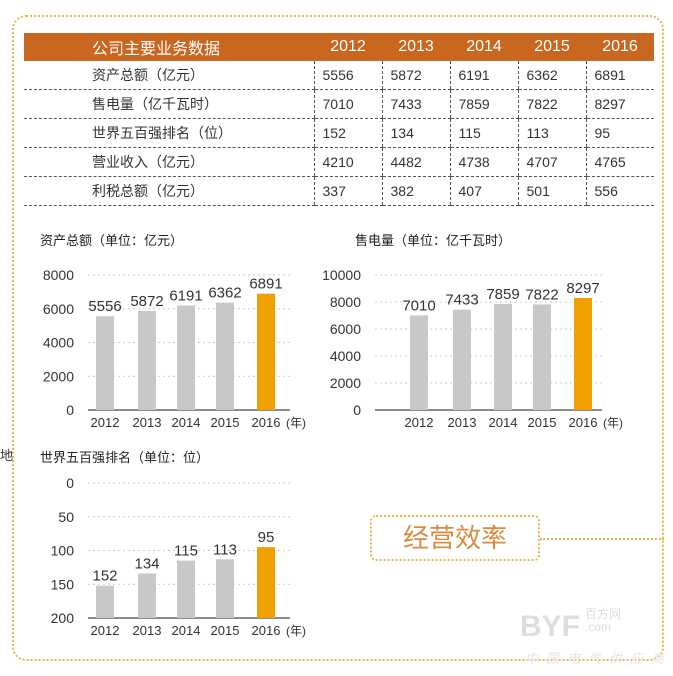 The image size is (673, 676). What do you see at coordinates (63, 618) in the screenshot?
I see `y-tick-label: 200` at bounding box center [63, 618].